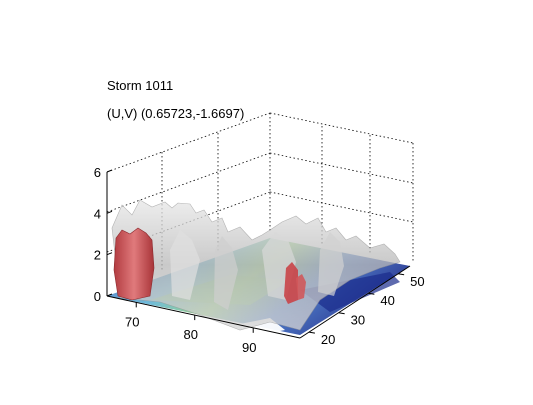  What do you see at coordinates (97, 172) in the screenshot?
I see `z-tick-label-3: 6` at bounding box center [97, 172].